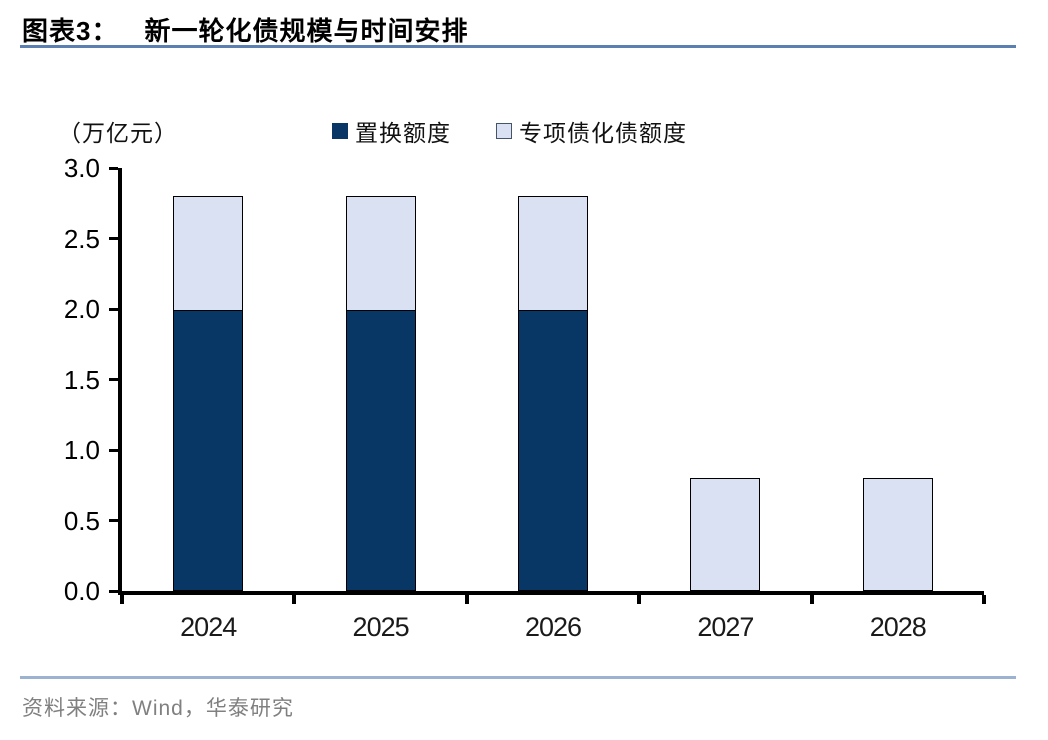 The image size is (1048, 740). Describe the element at coordinates (306, 31) in the screenshot. I see `chart-title-text: 新一轮化债规模与时间安排` at that location.